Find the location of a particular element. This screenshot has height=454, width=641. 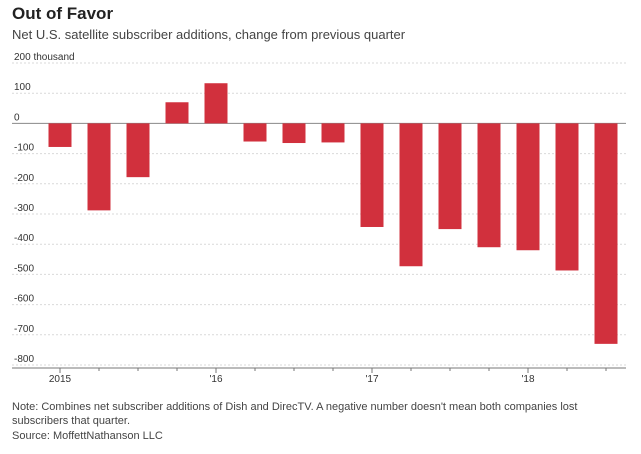

bar-q1-2018: Q1 2018 is located at coordinates (528, 187).